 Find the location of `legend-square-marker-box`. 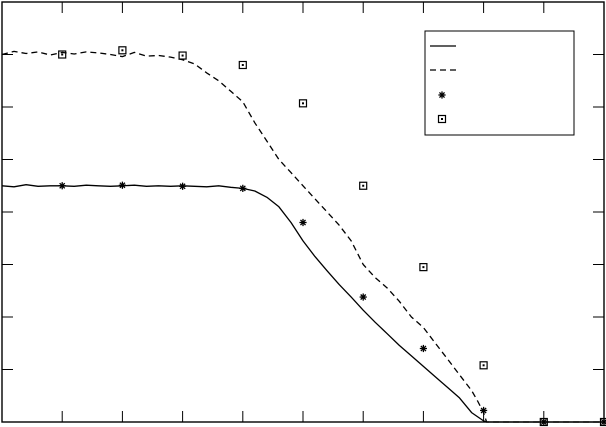

legend-square-marker-box is located at coordinates (442, 119).